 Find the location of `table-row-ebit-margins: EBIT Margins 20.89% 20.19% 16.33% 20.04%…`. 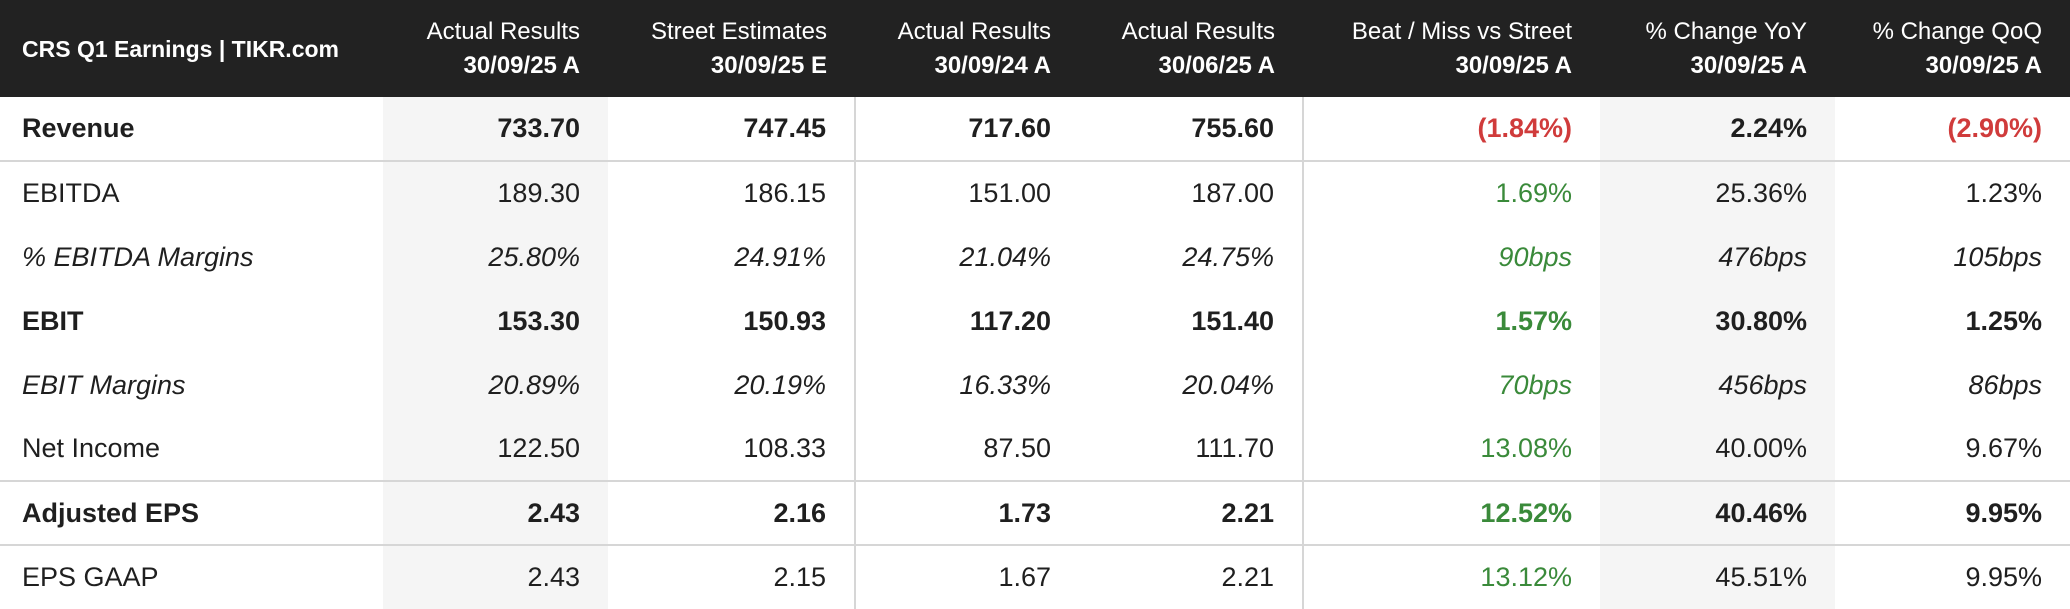

table-row-ebit-margins: EBIT Margins 20.89% 20.19% 16.33% 20.04%… is located at coordinates (1035, 385).